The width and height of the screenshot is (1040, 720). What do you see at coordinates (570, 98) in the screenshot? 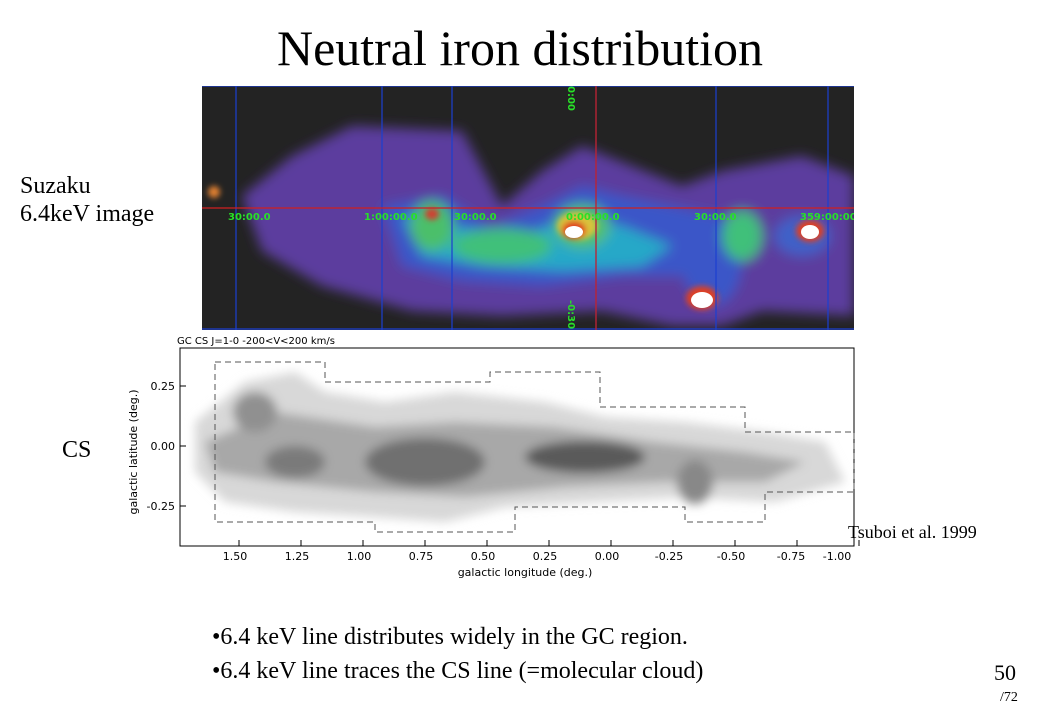
I see `vertical-coord-label: 0:00` at bounding box center [570, 98].